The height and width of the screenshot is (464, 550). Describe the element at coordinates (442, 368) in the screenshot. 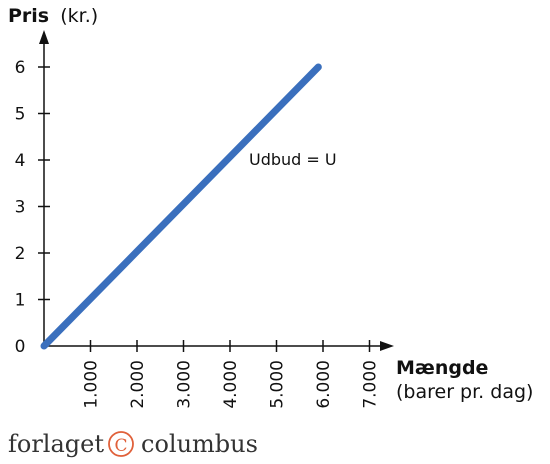

I see `x-axis-title: Mængde` at that location.